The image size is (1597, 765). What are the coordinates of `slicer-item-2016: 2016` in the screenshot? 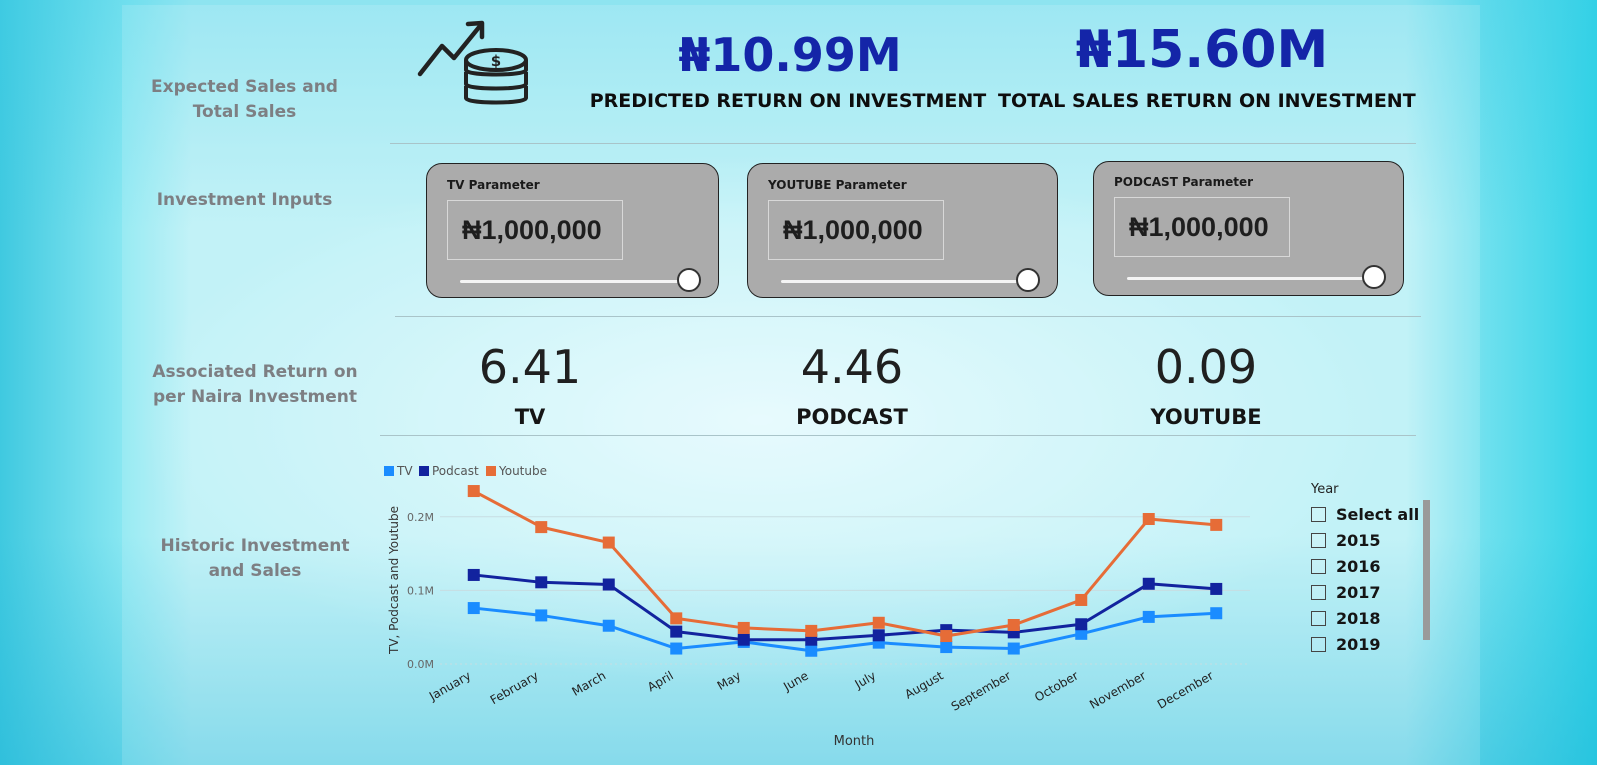 It's located at (1346, 566).